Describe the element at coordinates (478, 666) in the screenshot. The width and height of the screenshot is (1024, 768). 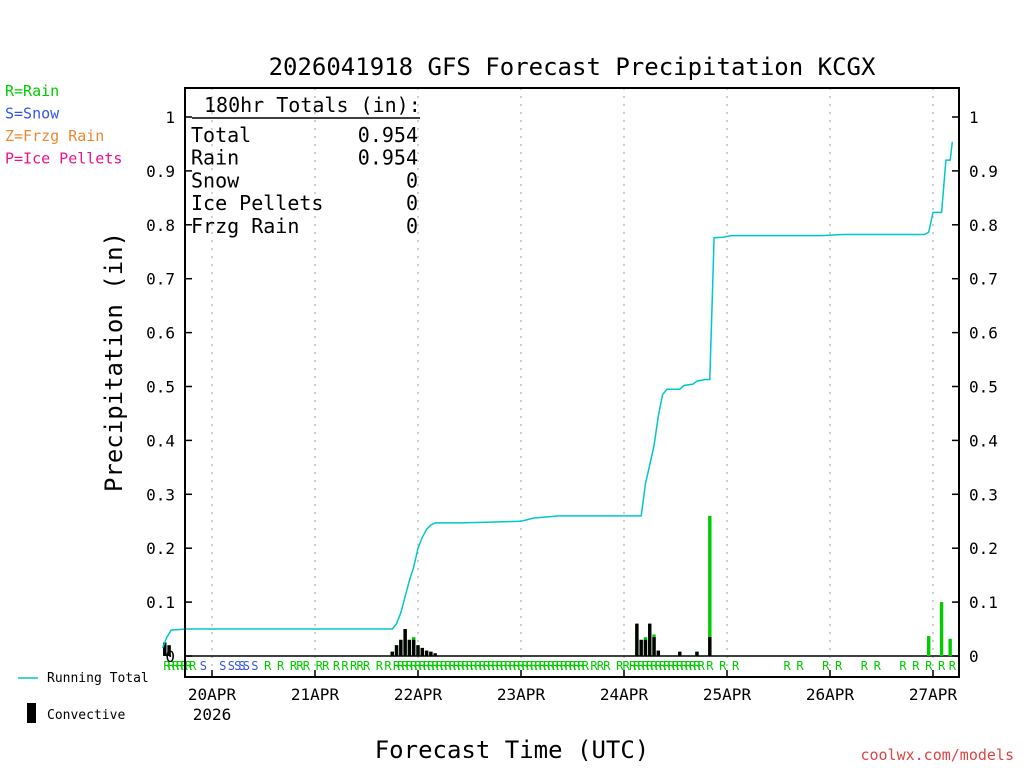
I see `precip-type-label-47: R` at that location.